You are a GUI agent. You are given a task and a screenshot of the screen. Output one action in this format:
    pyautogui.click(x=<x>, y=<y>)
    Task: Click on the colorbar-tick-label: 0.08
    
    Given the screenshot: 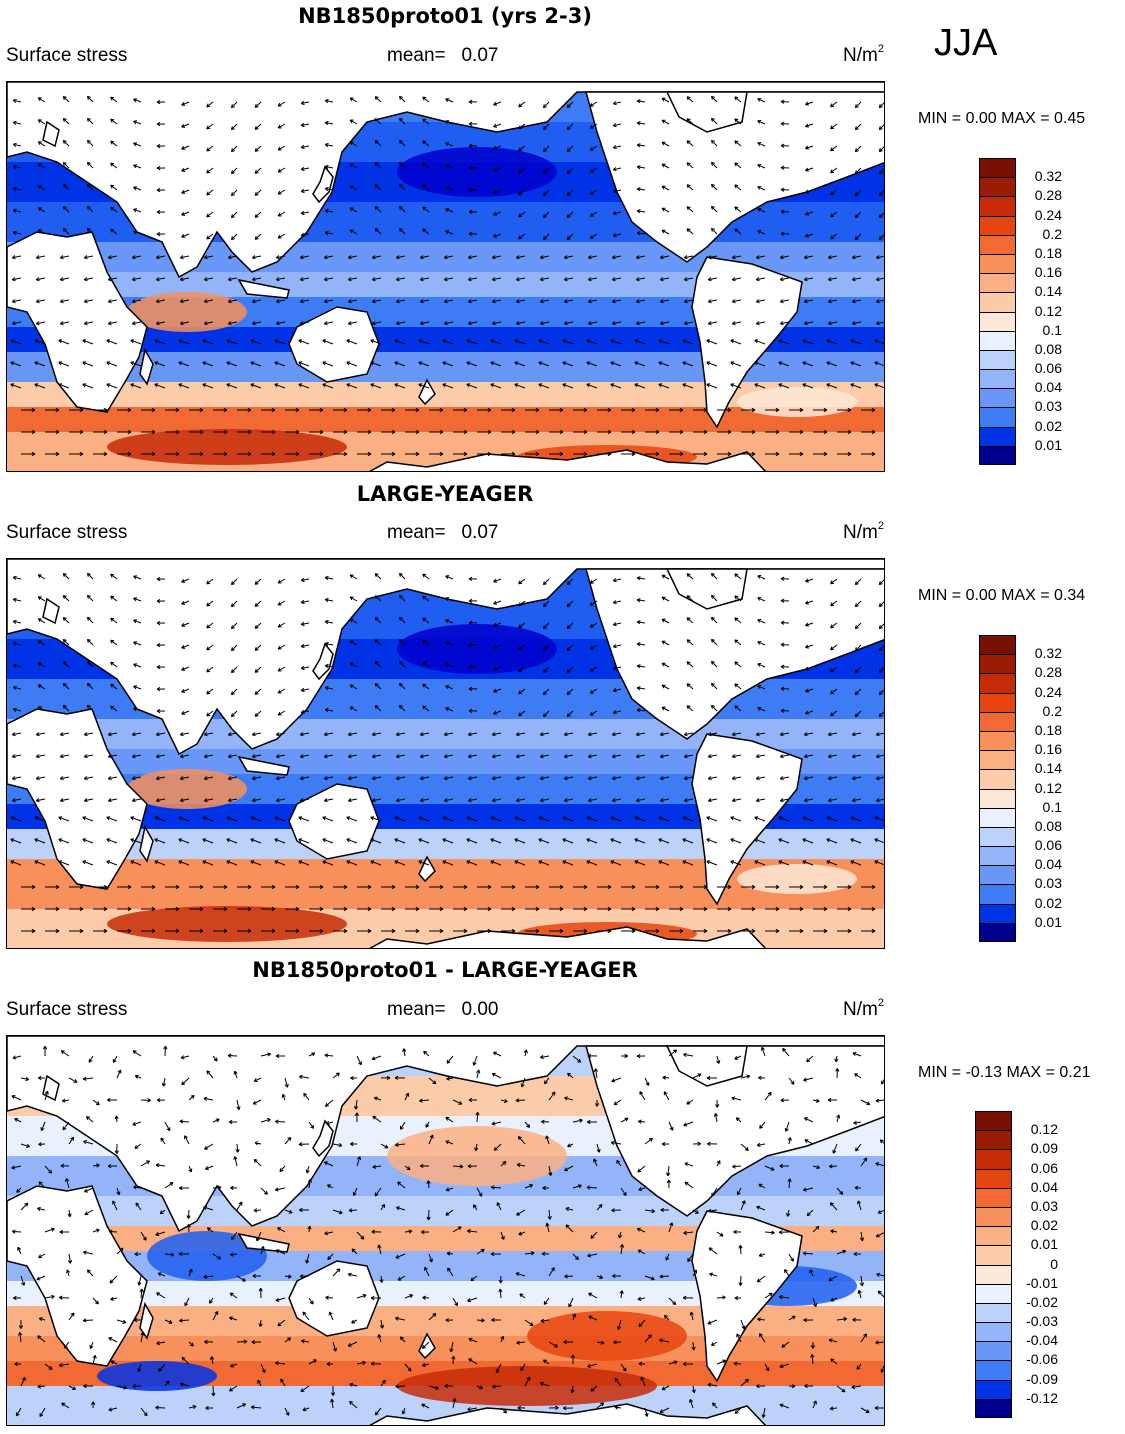 What is the action you would take?
    pyautogui.click(x=1048, y=348)
    